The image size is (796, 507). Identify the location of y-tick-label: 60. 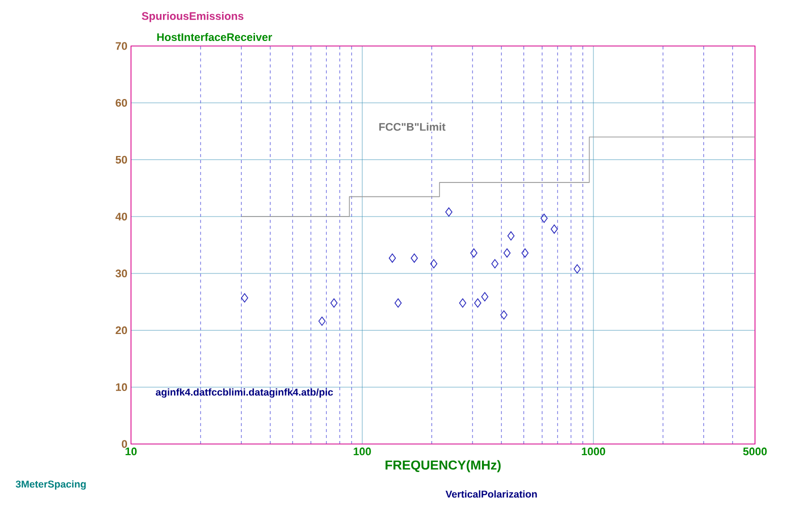
(122, 102).